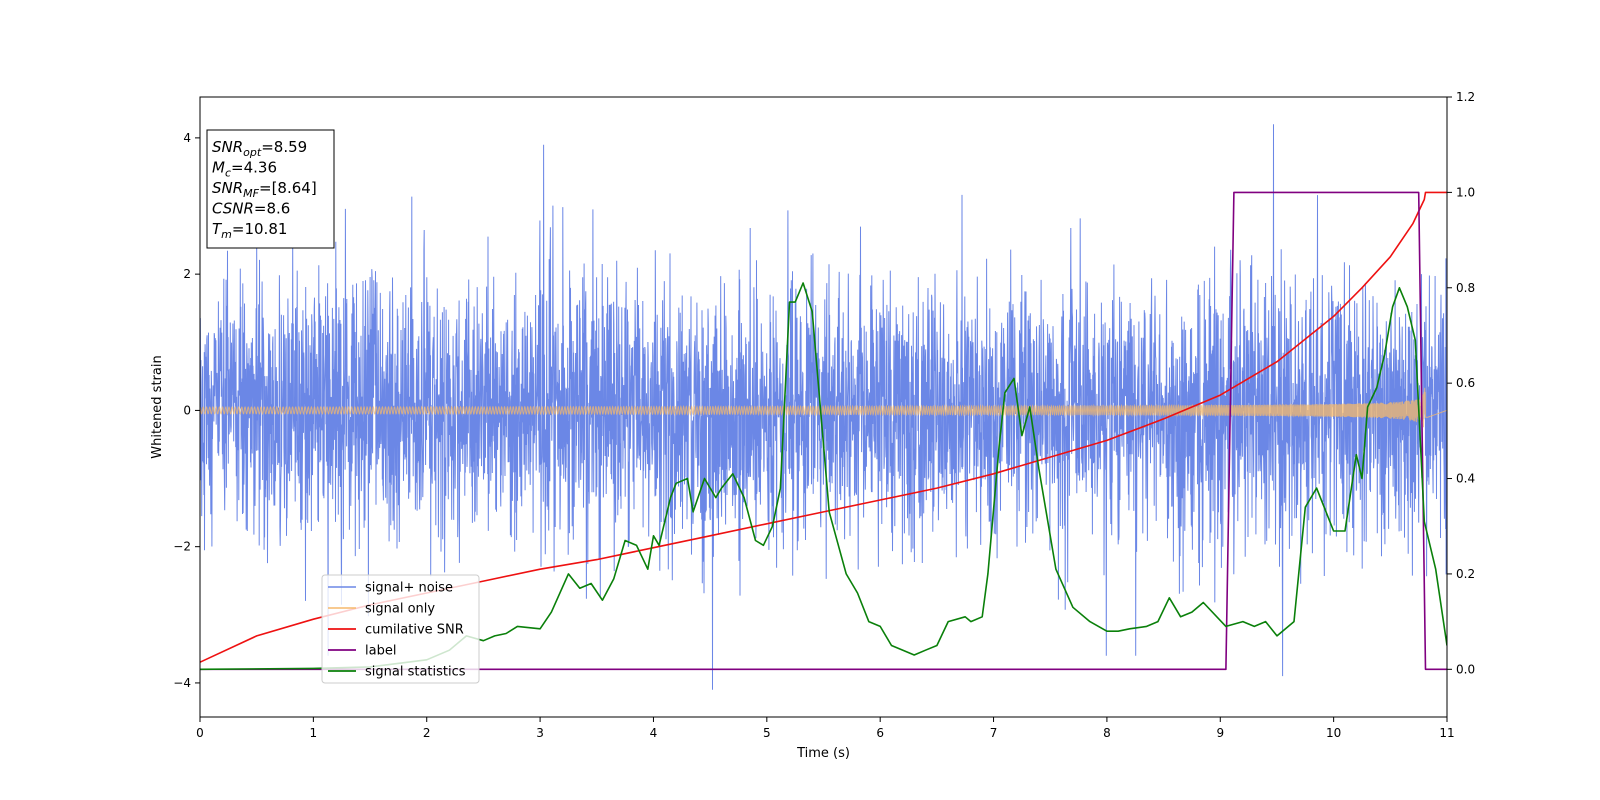 Image resolution: width=1600 pixels, height=800 pixels. I want to click on y2-tick-label: 0.4, so click(1465, 479).